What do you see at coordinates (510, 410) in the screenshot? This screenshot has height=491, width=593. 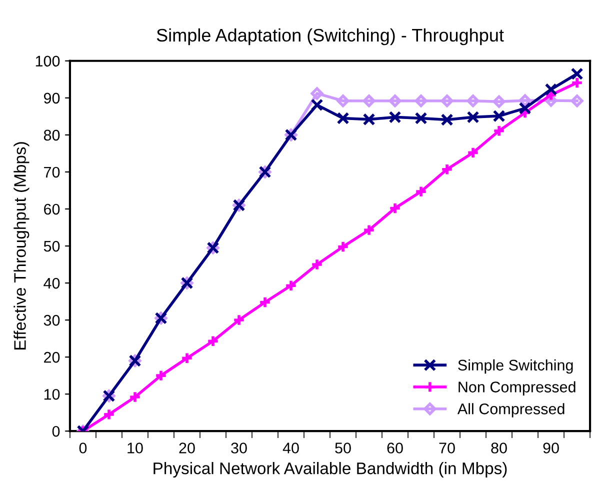 I see `legend-label: All Compressed` at bounding box center [510, 410].